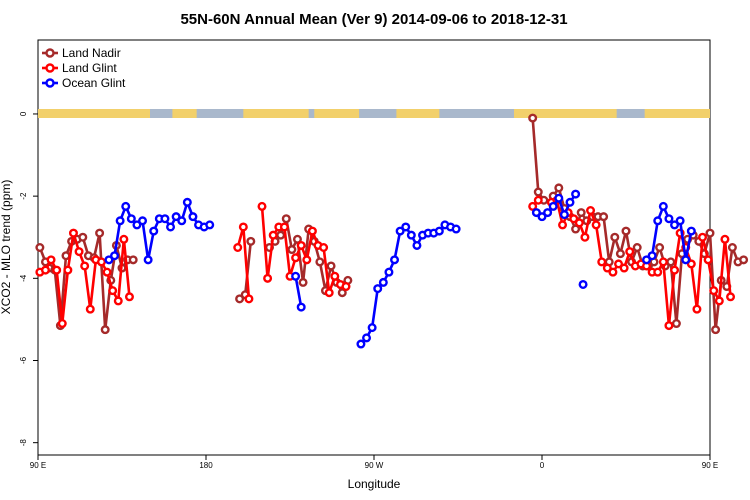 The height and width of the screenshot is (500, 750). What do you see at coordinates (374, 465) in the screenshot?
I see `x-tick-label: 90 W` at bounding box center [374, 465].